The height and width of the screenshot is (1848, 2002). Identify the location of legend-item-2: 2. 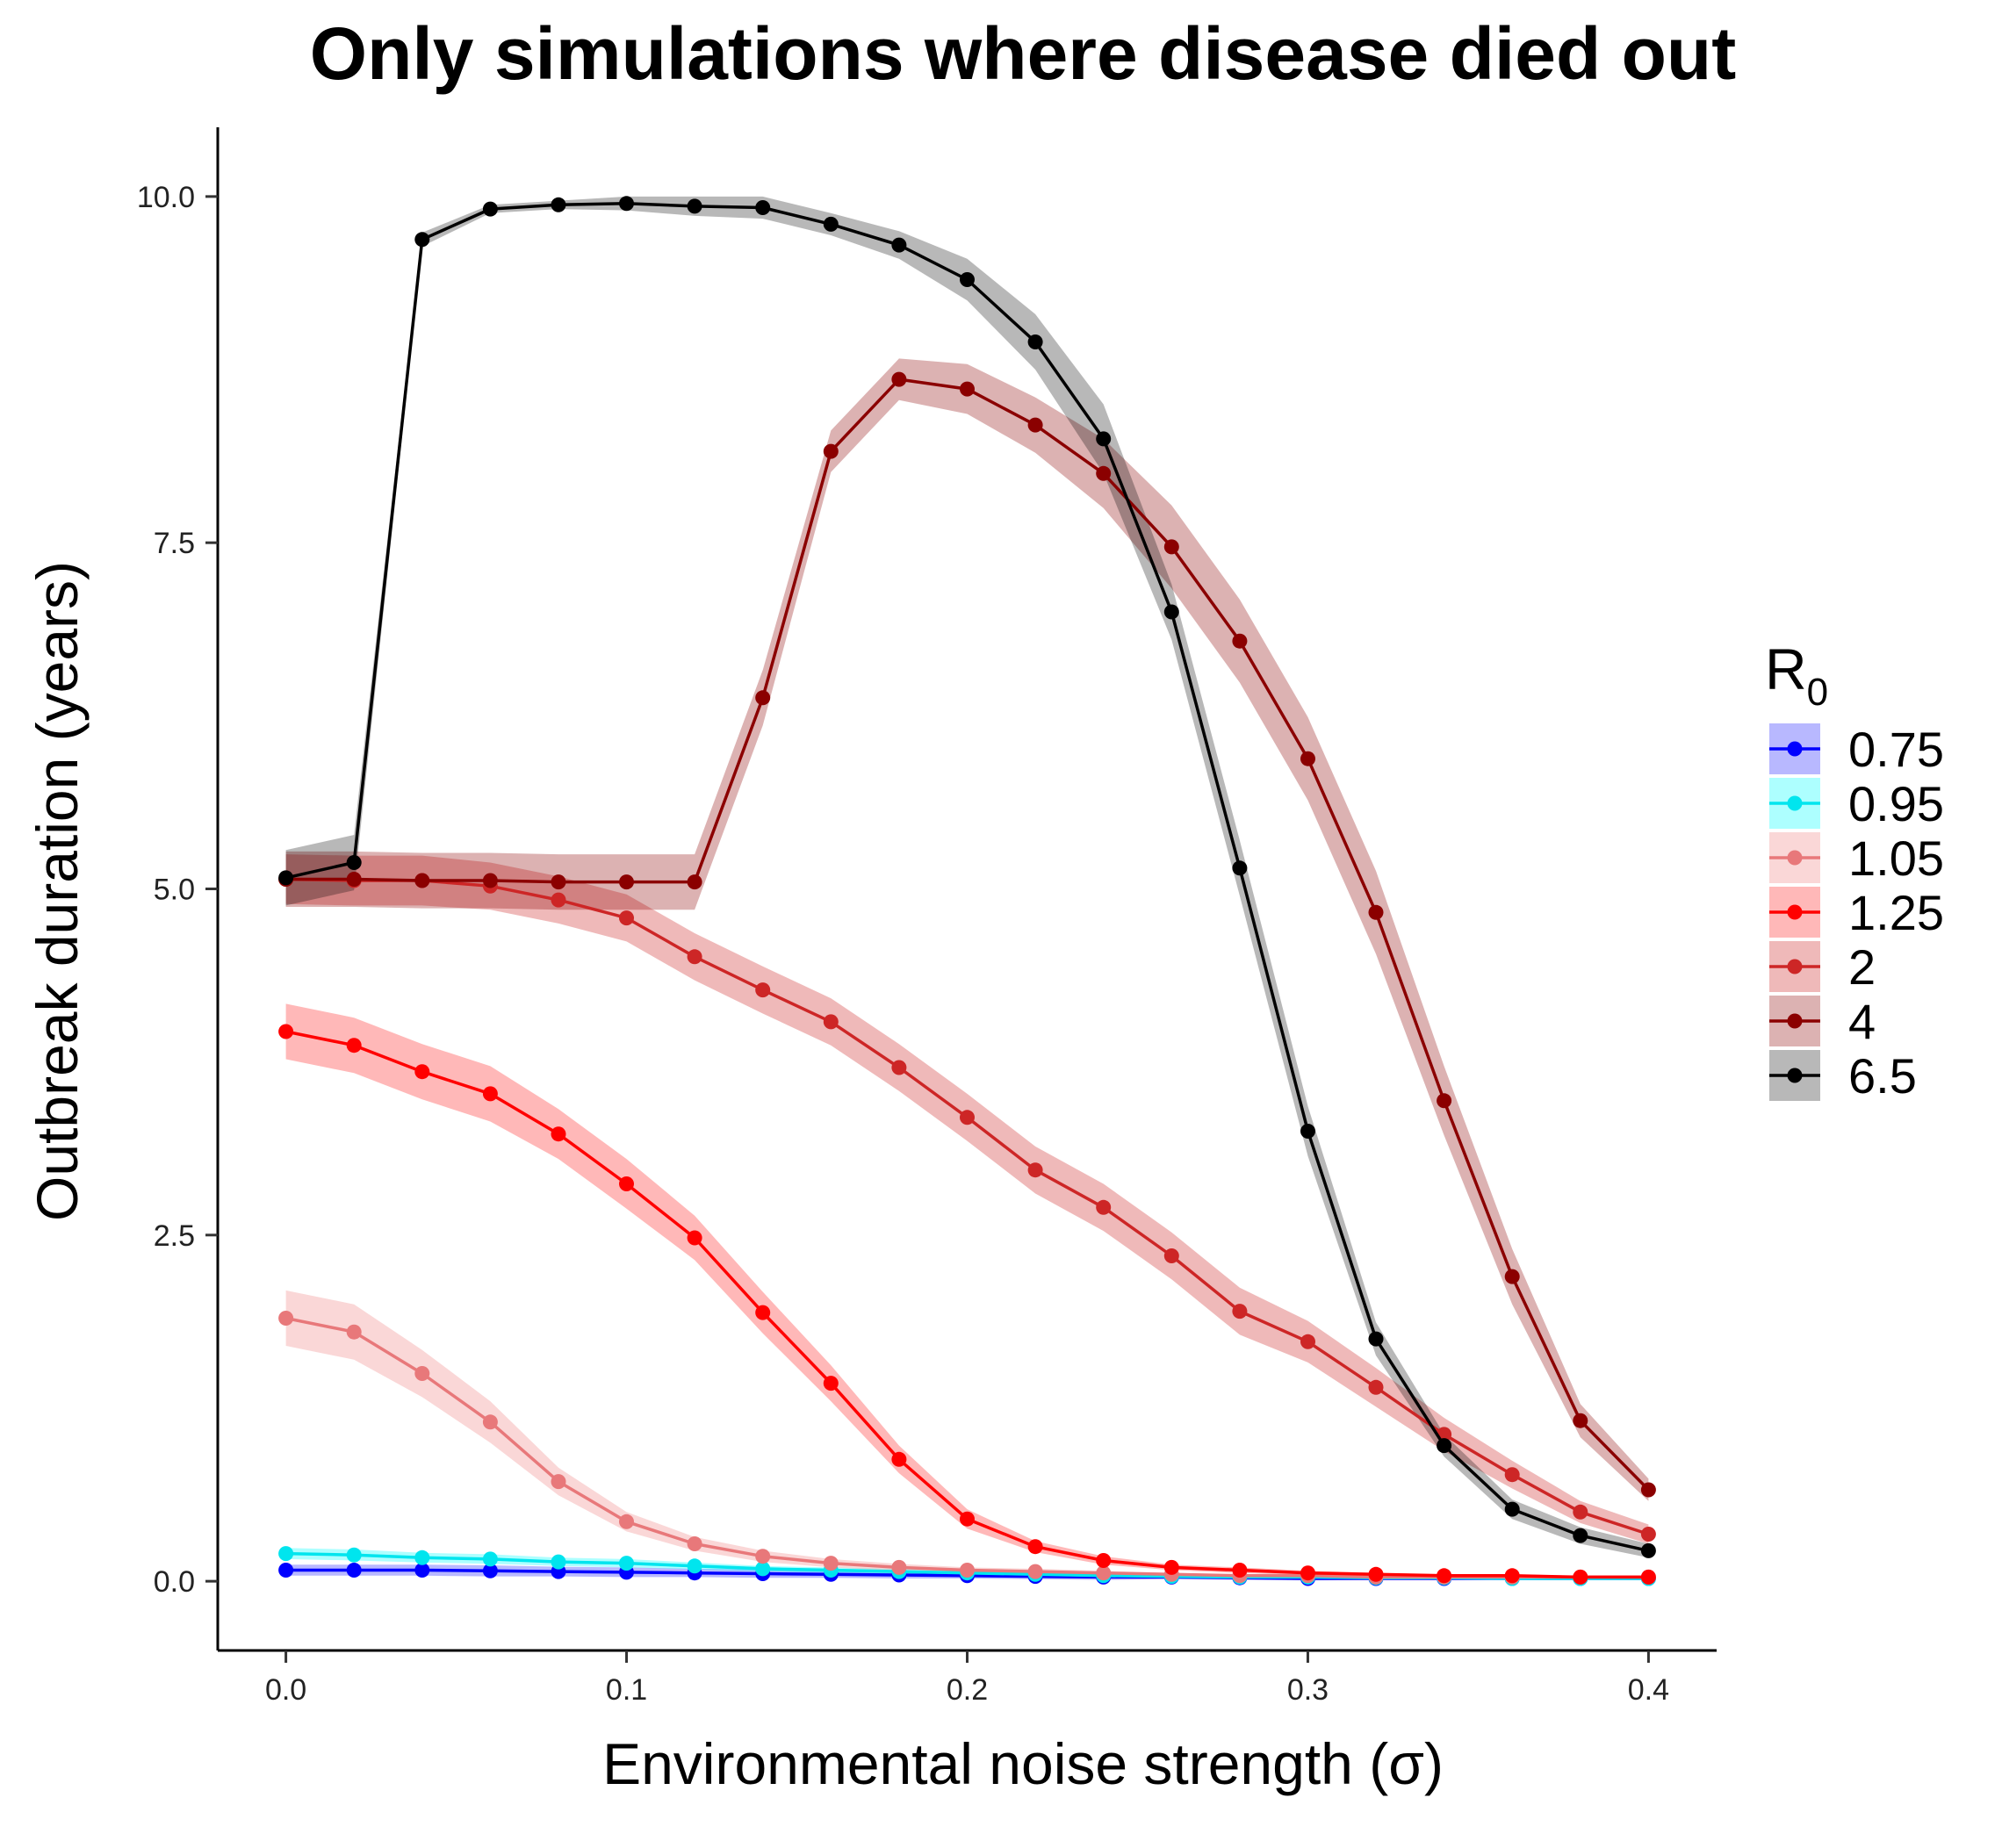
(1822, 967).